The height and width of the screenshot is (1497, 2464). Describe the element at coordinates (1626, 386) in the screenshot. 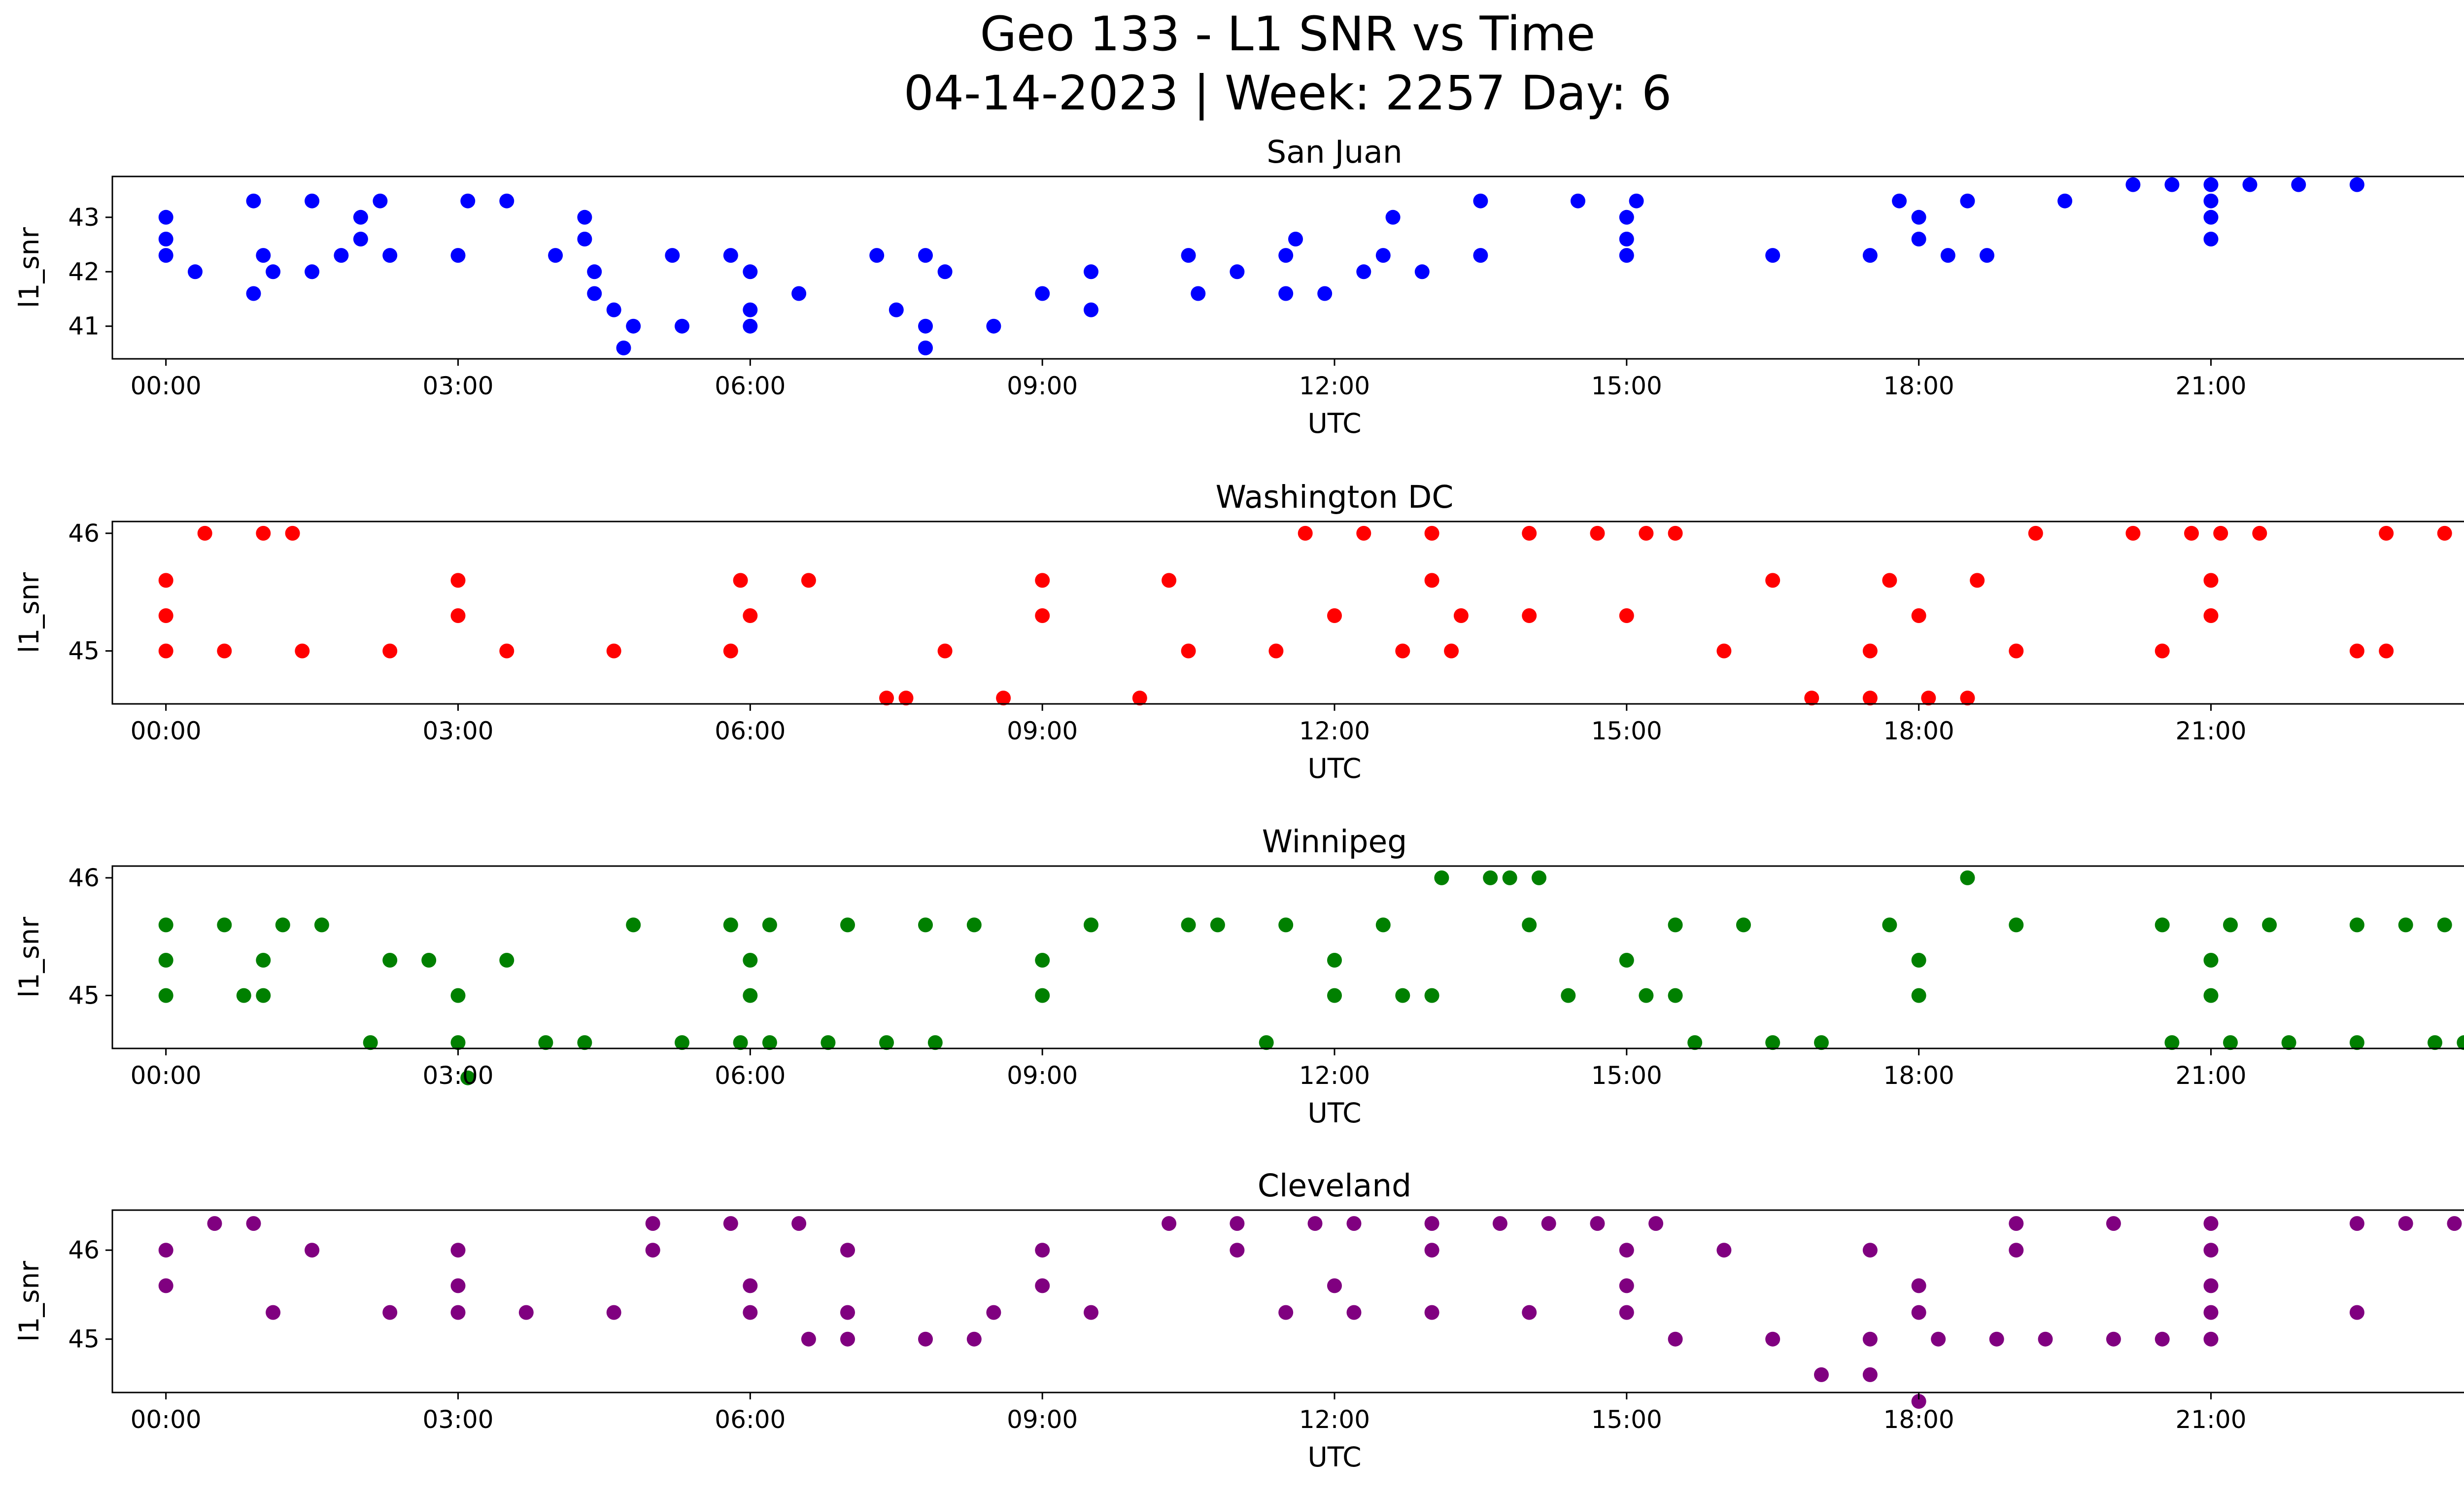

I see `x-tick-label: 15:00` at that location.